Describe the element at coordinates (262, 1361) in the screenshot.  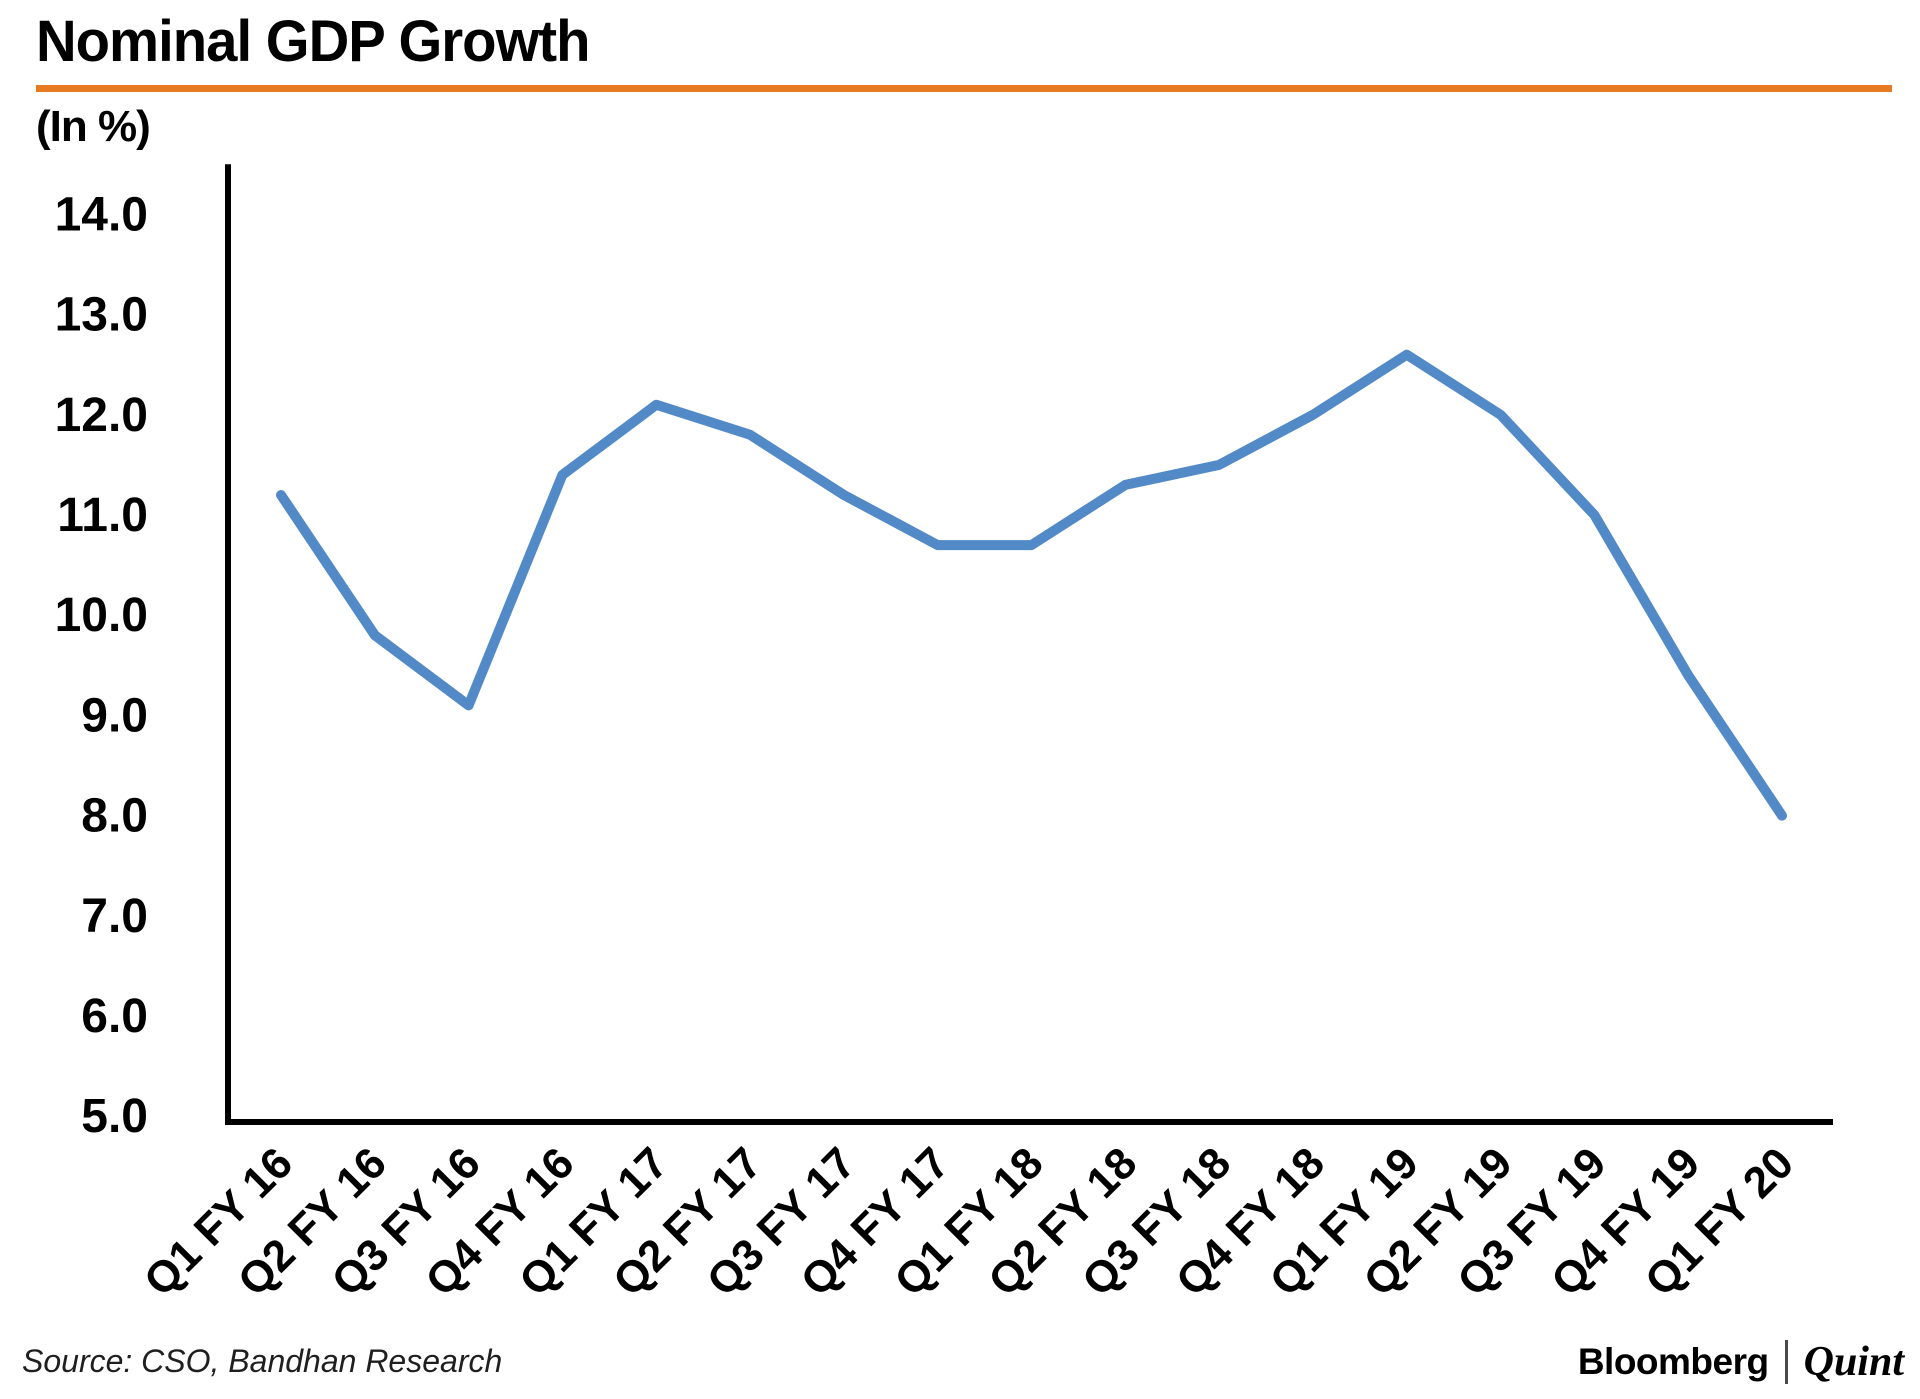
I see `source-note: Source: CSO, Bandhan Research` at that location.